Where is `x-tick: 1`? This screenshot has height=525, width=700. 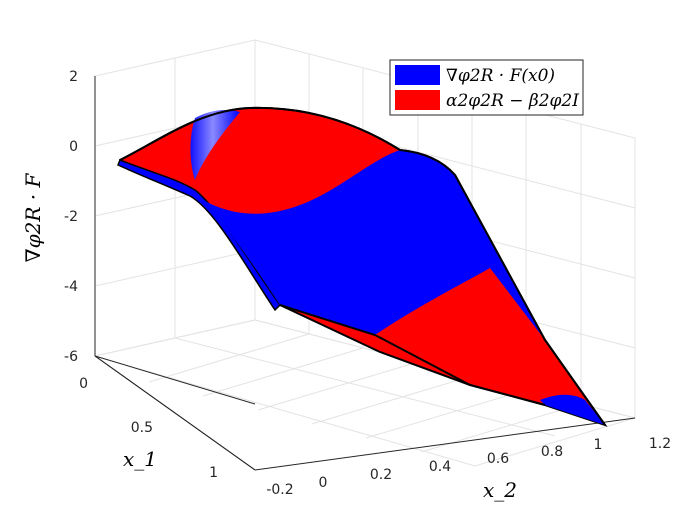
x-tick: 1 is located at coordinates (598, 445).